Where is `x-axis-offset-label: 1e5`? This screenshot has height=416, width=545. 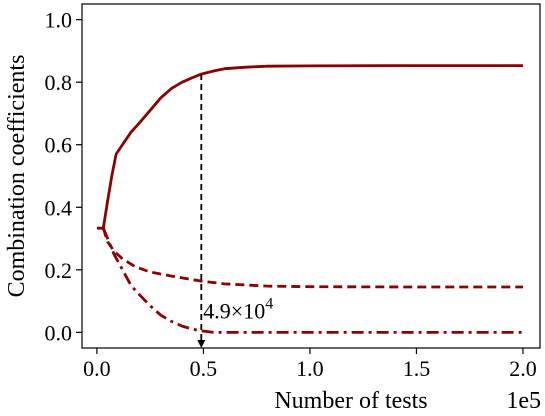 x-axis-offset-label: 1e5 is located at coordinates (523, 401).